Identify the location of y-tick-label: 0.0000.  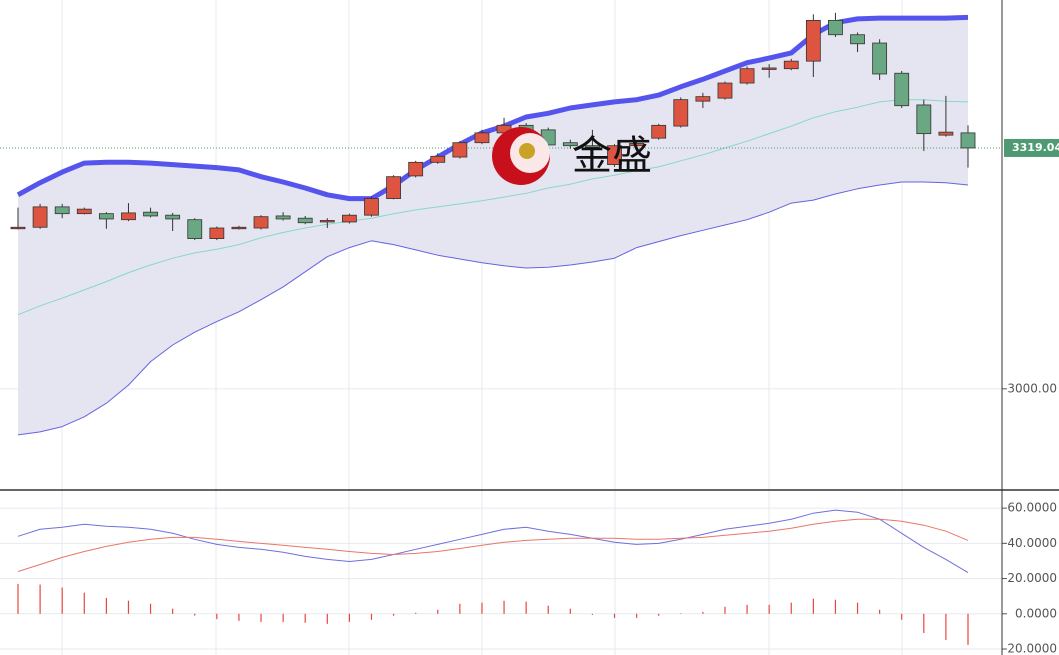
(1036, 613).